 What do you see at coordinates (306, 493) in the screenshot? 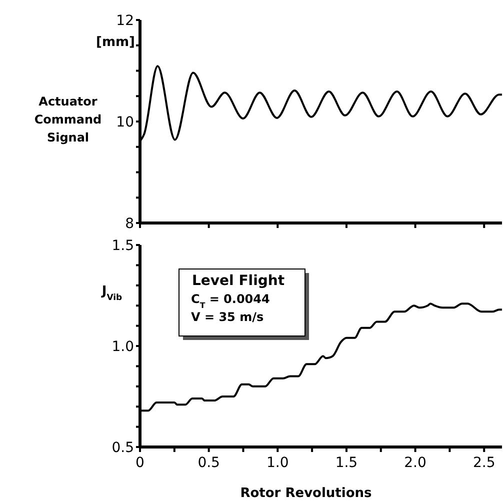
I see `x-axis-title: Rotor Revolutions` at bounding box center [306, 493].